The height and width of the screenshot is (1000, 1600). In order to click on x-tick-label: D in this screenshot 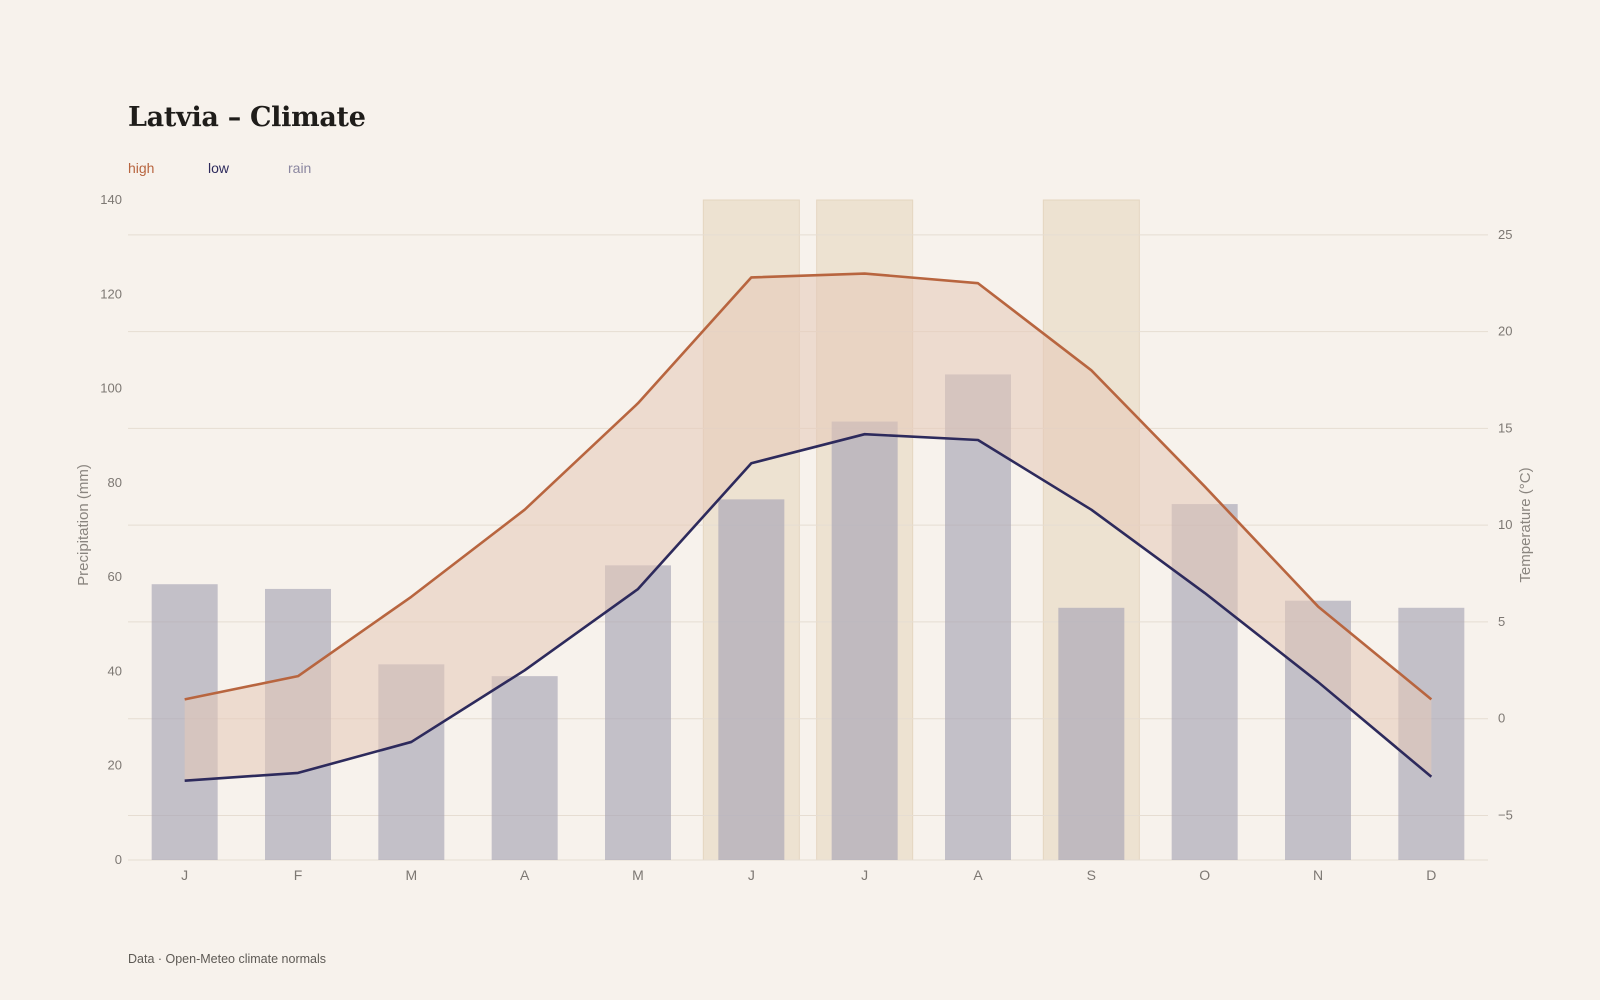, I will do `click(1431, 875)`.